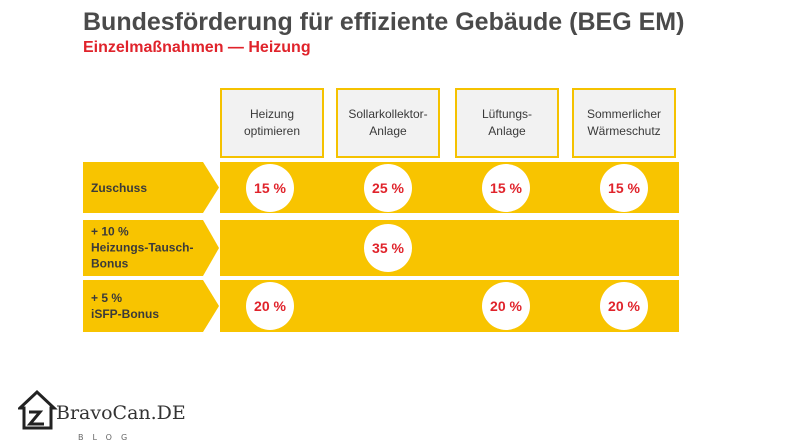  I want to click on column-header-waermeschutz: Sommerlicher Wärmeschutz, so click(624, 123).